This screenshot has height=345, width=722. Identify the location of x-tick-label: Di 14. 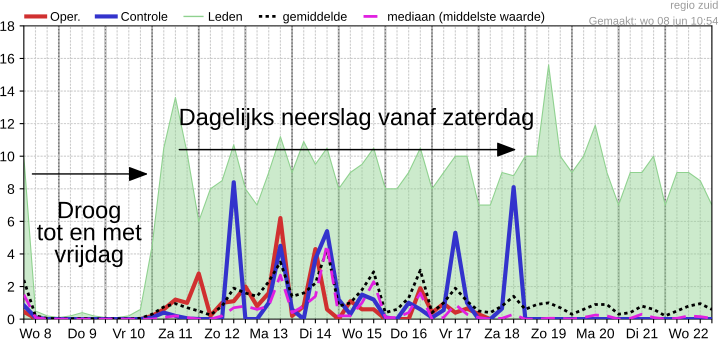
(316, 333).